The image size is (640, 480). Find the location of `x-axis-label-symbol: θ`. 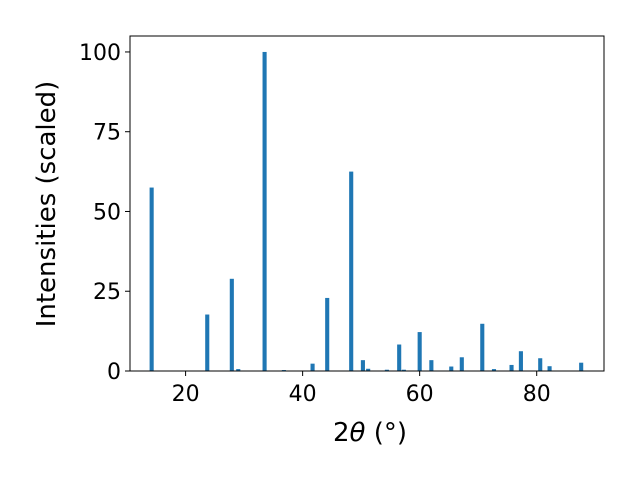

x-axis-label-symbol: θ is located at coordinates (358, 433).